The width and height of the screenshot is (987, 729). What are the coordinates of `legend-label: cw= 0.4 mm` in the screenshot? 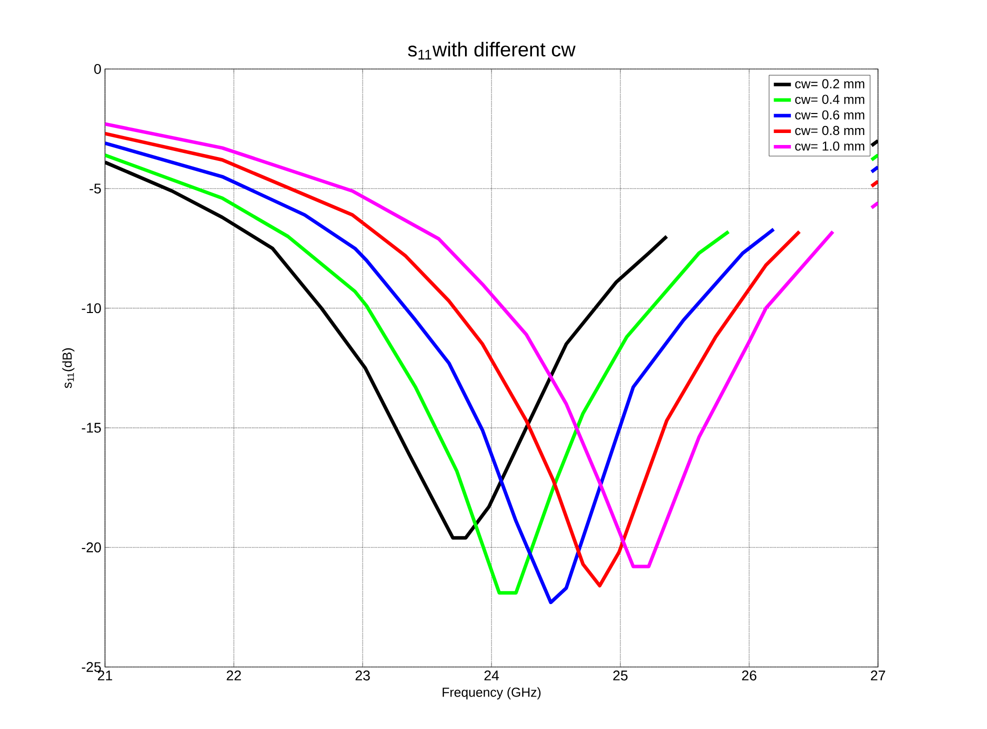 It's located at (829, 99).